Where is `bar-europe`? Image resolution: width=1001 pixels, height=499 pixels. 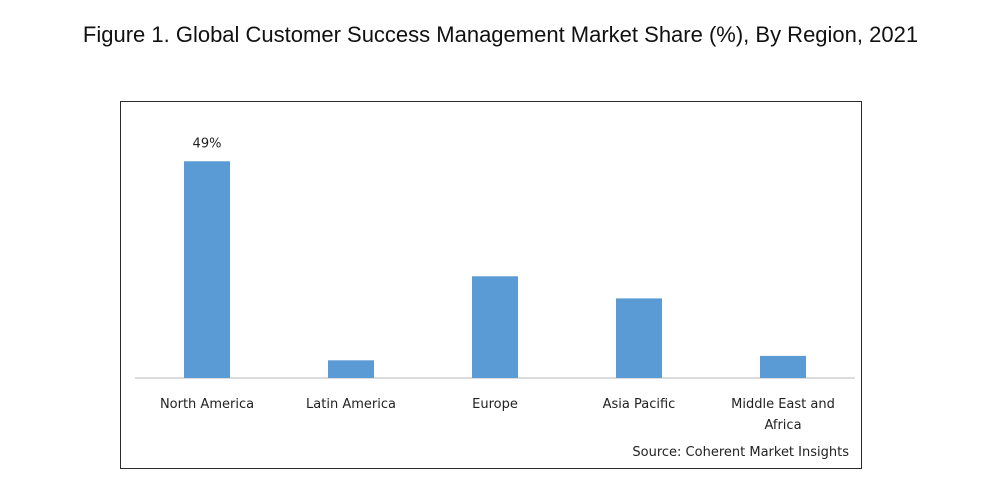
bar-europe is located at coordinates (495, 327).